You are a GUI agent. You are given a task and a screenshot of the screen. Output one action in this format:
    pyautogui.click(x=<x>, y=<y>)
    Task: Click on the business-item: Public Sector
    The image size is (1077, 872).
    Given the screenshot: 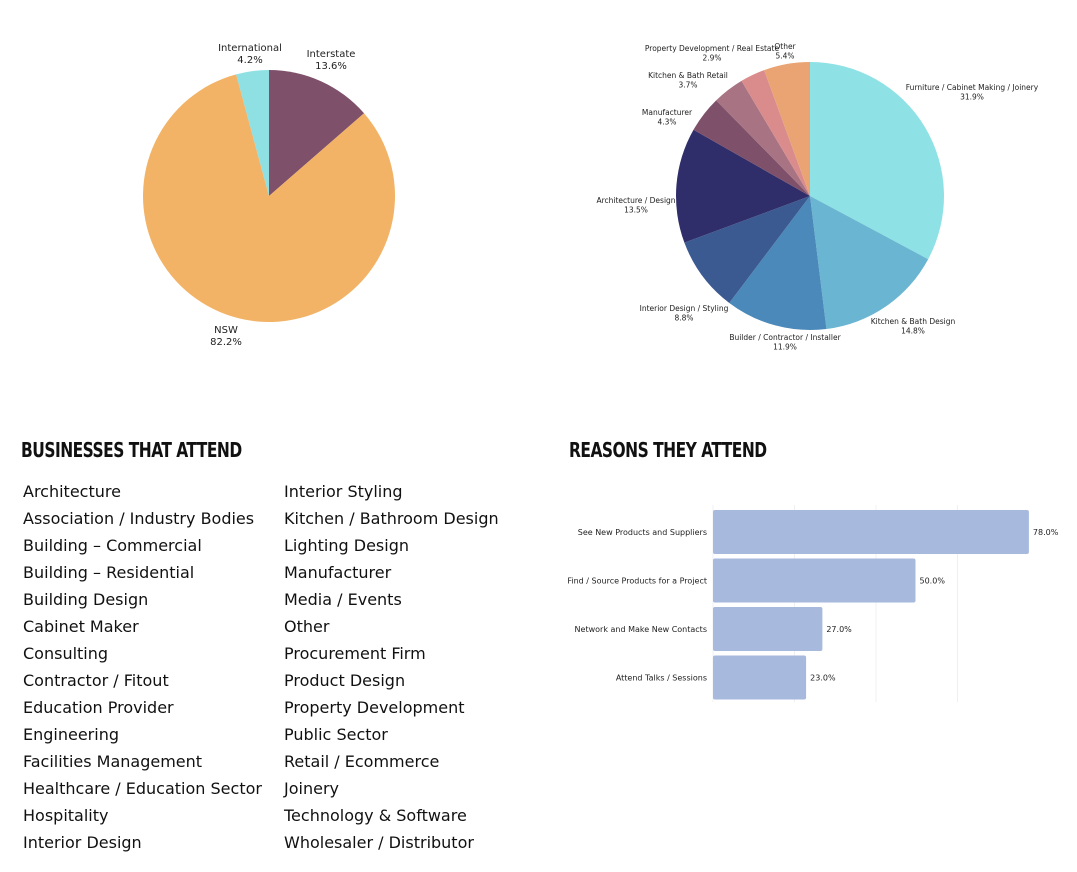 What is the action you would take?
    pyautogui.click(x=336, y=734)
    